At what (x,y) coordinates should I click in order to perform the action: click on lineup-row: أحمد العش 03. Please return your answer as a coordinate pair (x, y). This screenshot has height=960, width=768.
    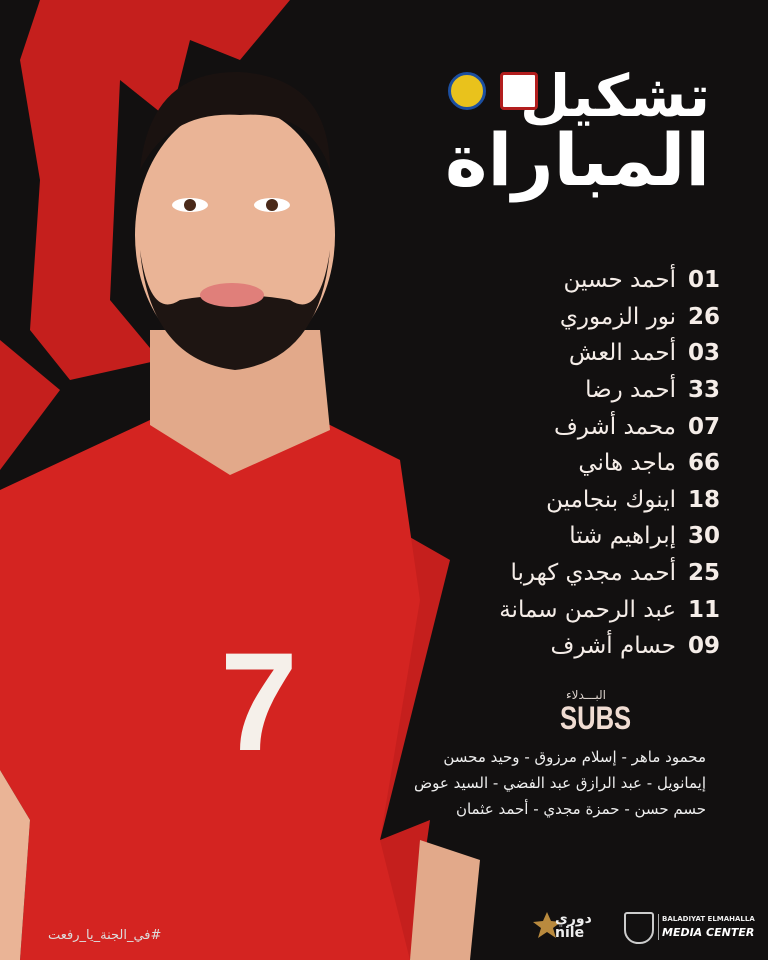
    Looking at the image, I should click on (562, 353).